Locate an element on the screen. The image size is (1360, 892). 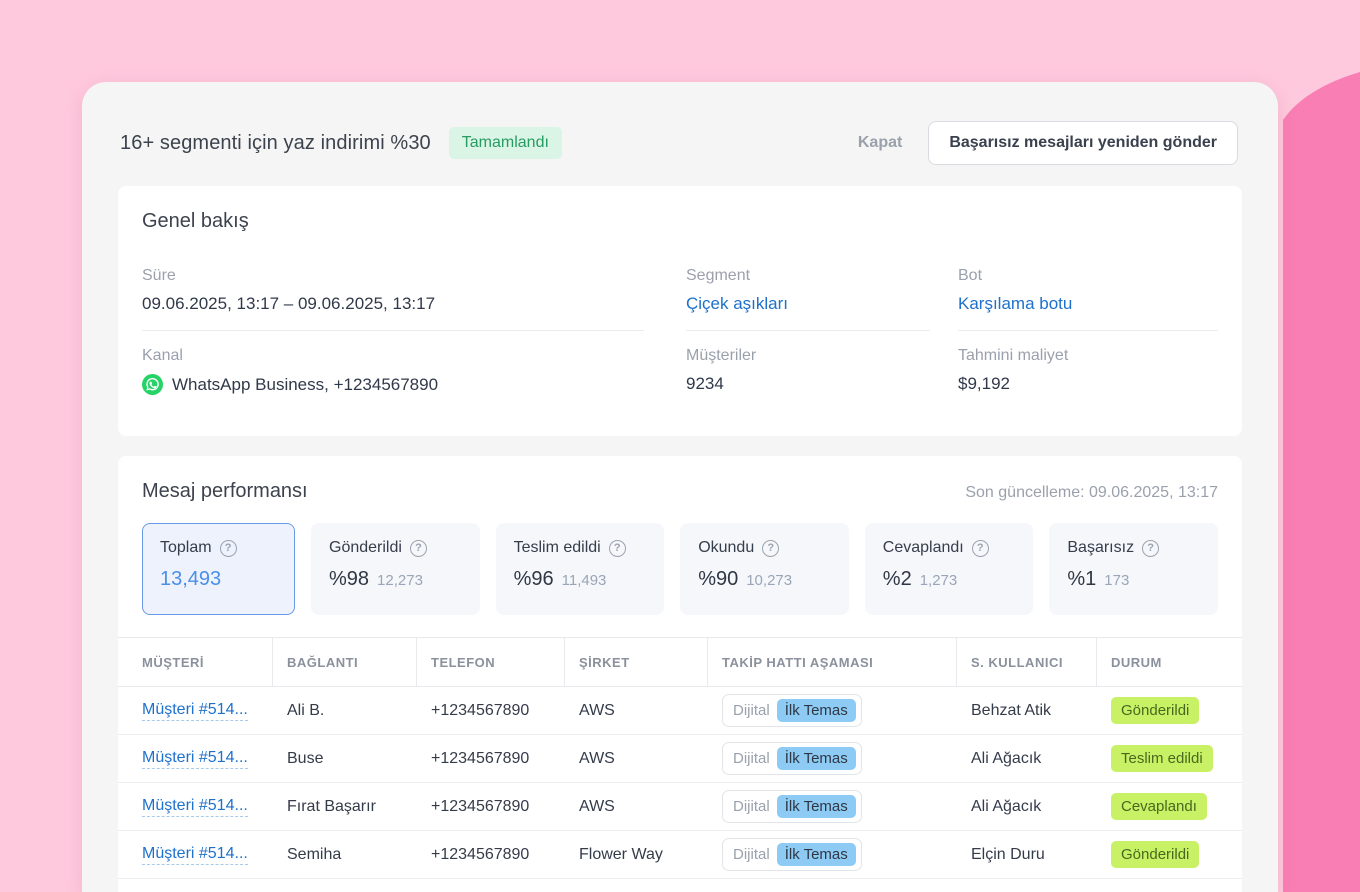
stat-delivered-label: Teslim edildi is located at coordinates (557, 547).